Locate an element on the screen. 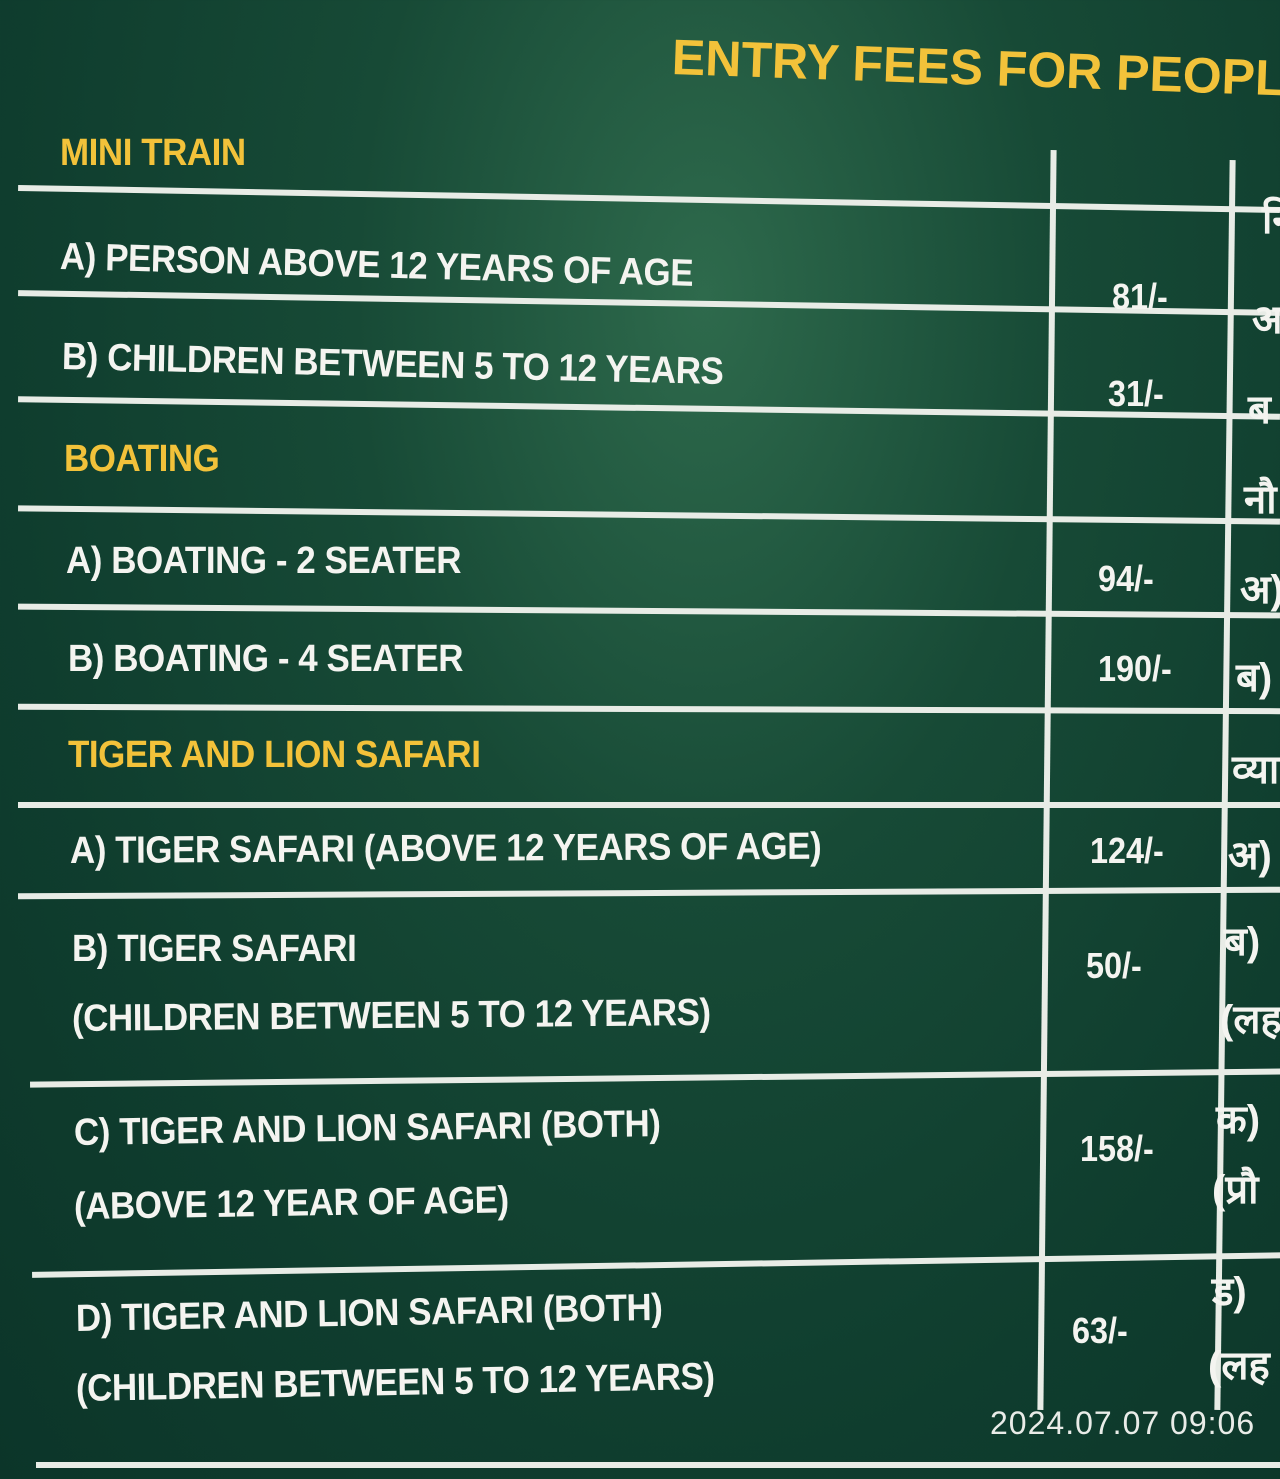  hindi-heading: नौ is located at coordinates (1260, 500).